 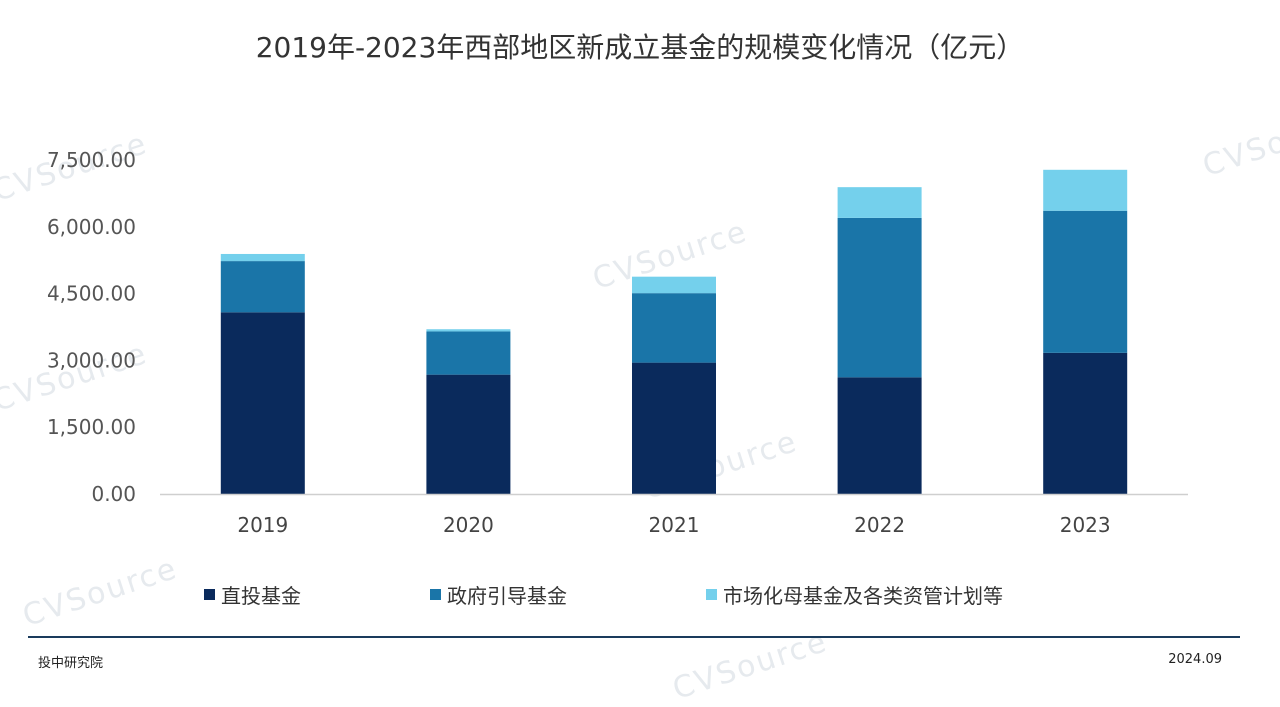 I want to click on legend-item-direct: 直投基金, so click(x=252, y=594).